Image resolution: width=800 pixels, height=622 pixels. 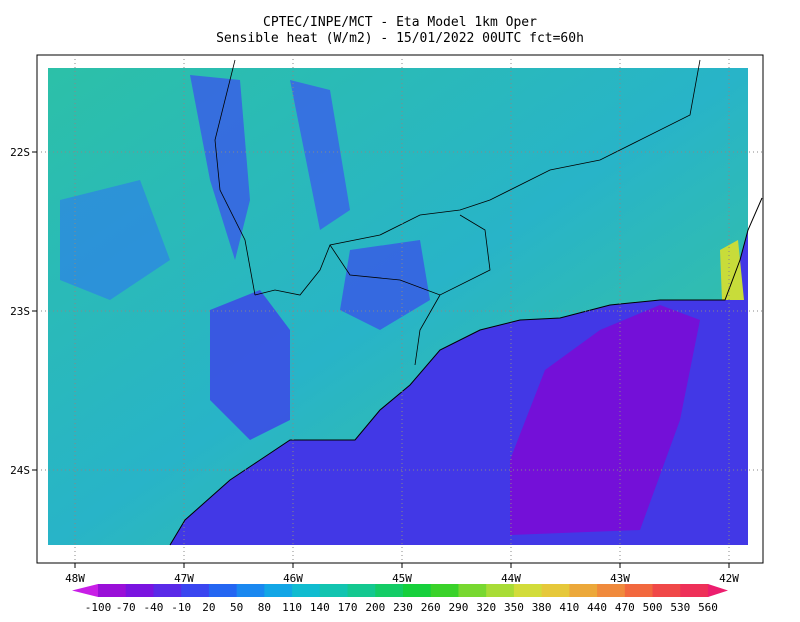 I want to click on lon-label: 42W, so click(x=729, y=578).